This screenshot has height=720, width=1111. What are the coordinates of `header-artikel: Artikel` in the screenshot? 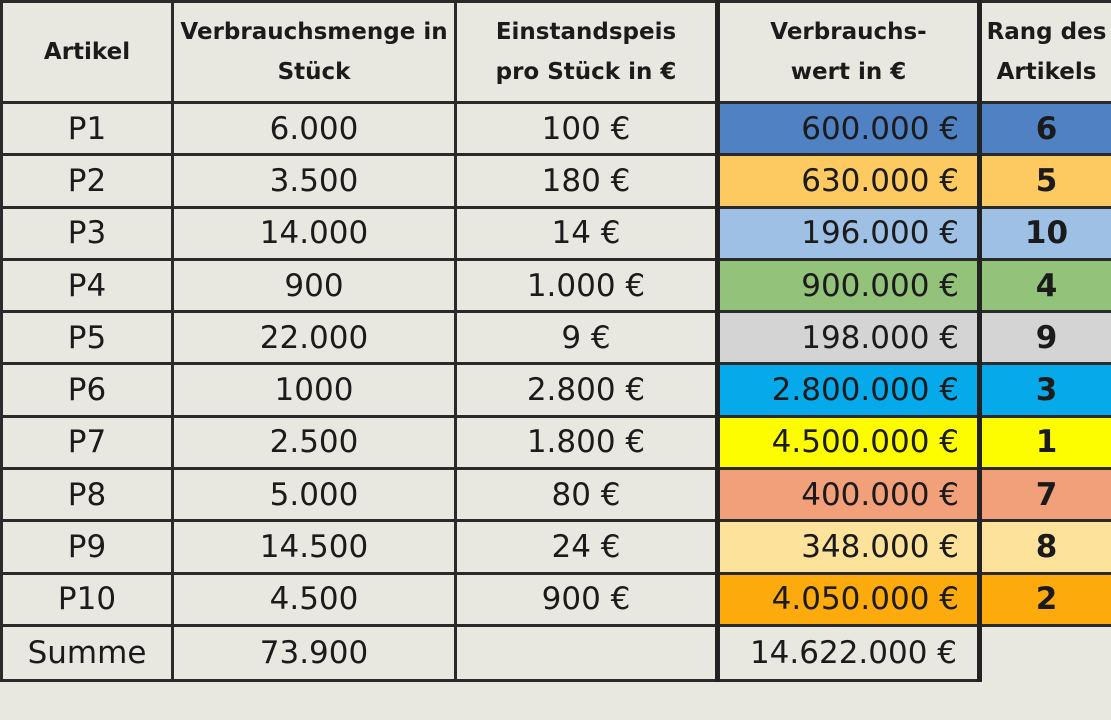 It's located at (87, 52).